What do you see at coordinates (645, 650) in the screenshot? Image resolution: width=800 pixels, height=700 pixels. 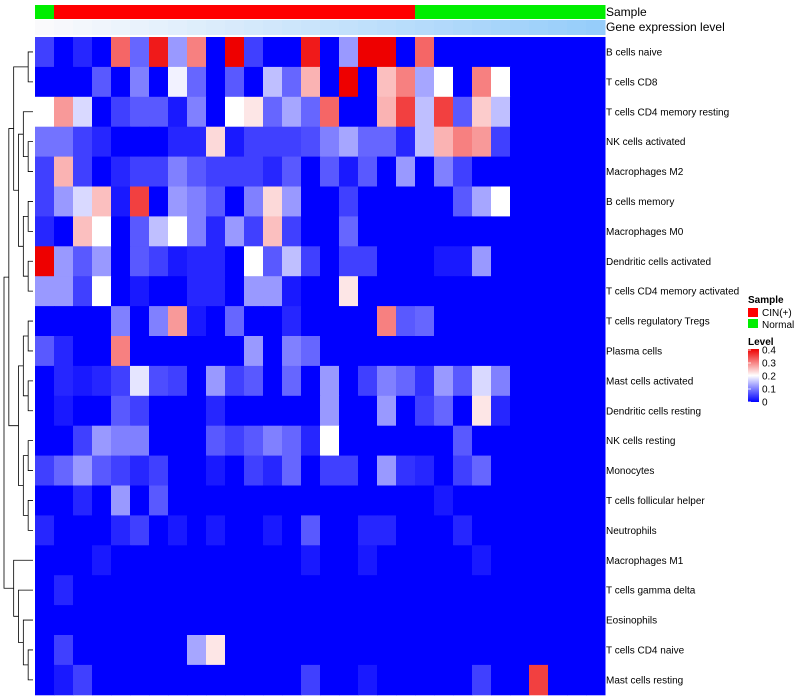 I see `row-label: T cells CD4 naive` at bounding box center [645, 650].